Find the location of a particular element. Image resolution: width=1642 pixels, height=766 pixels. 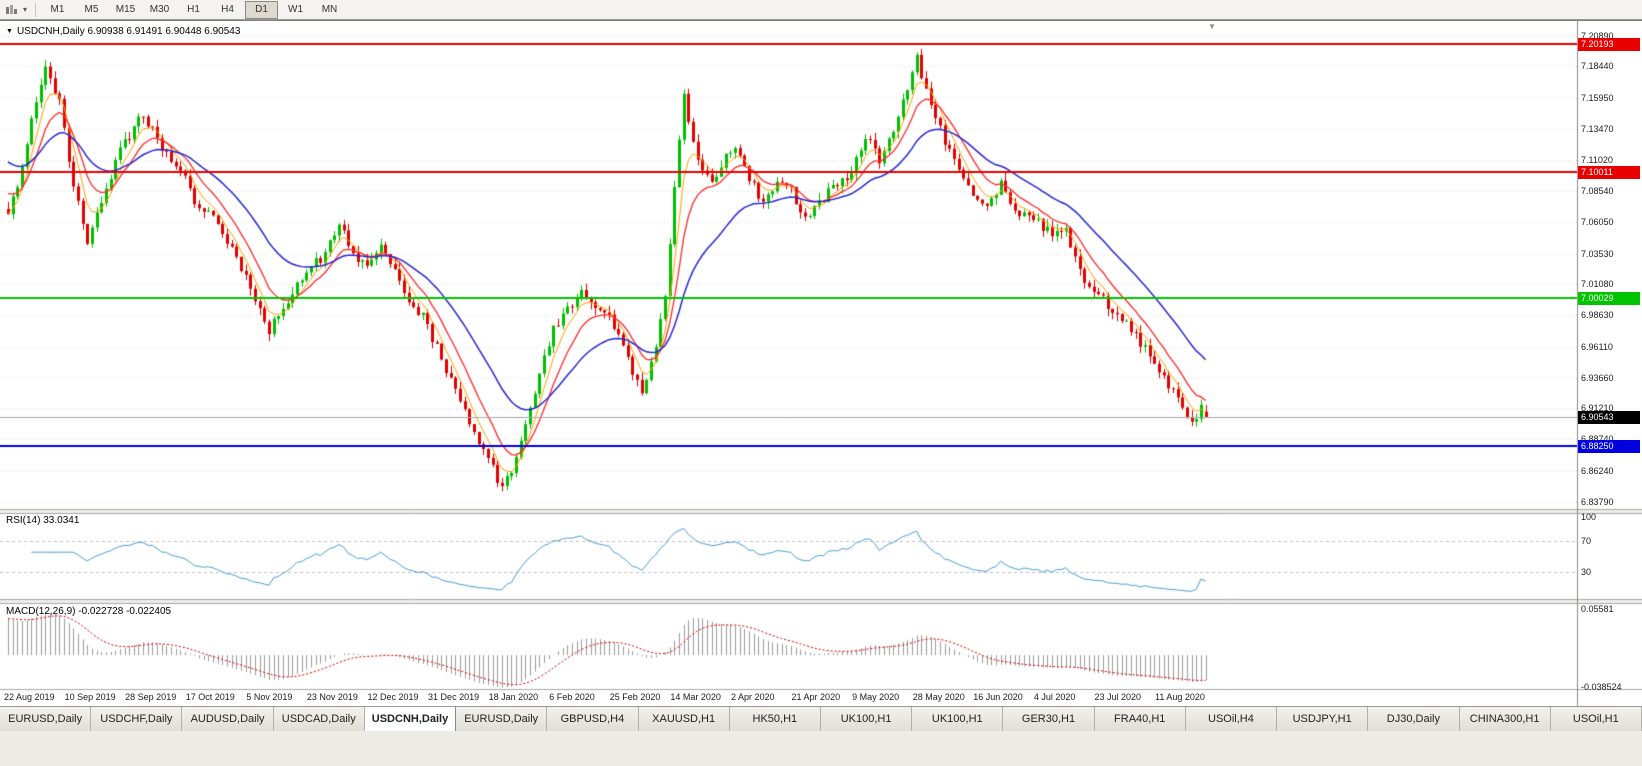

price-axis-tick: 7.20890 is located at coordinates (1597, 35).